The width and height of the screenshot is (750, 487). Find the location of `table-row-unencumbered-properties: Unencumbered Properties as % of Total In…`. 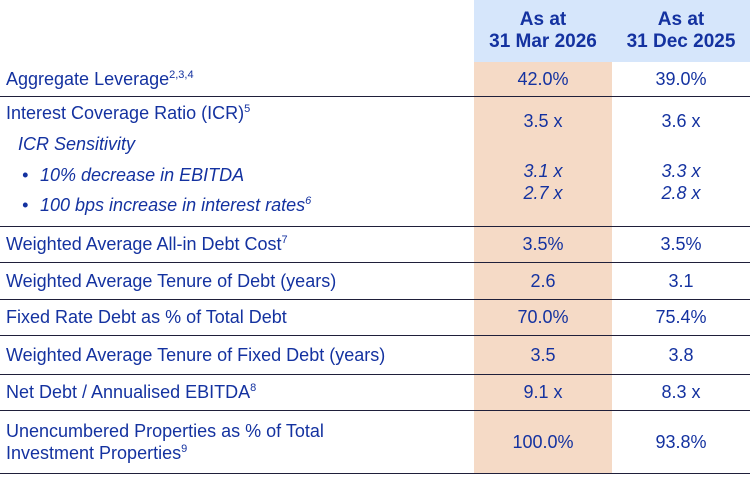

table-row-unencumbered-properties: Unencumbered Properties as % of Total In… is located at coordinates (375, 442).